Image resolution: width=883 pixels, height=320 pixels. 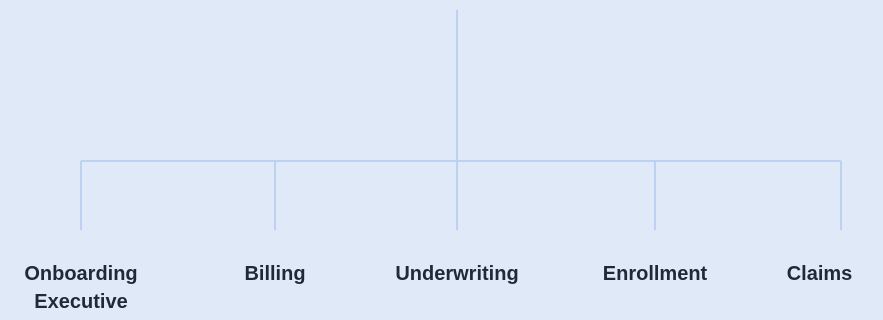 I want to click on node-underwriting: Underwriting, so click(x=457, y=274).